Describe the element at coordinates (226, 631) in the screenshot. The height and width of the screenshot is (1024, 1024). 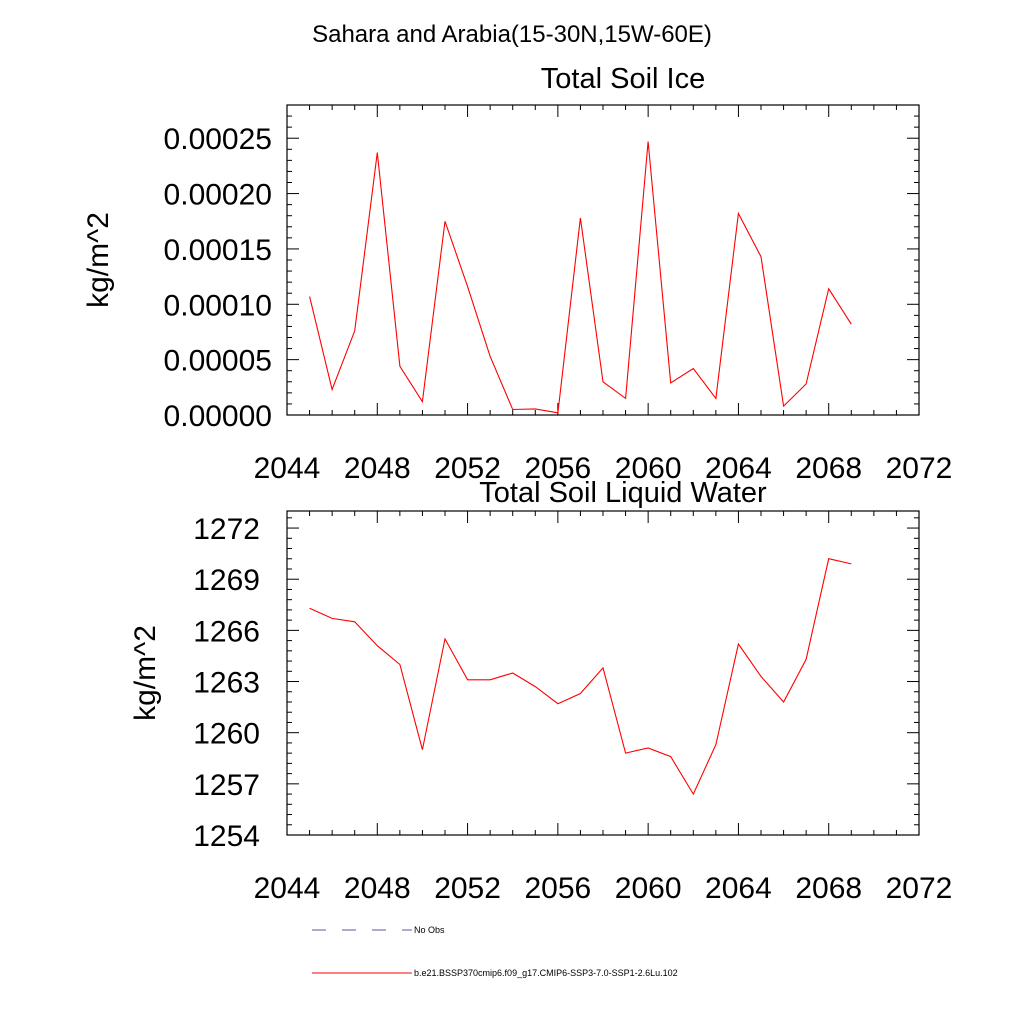
I see `y-tick-label: 1266` at that location.